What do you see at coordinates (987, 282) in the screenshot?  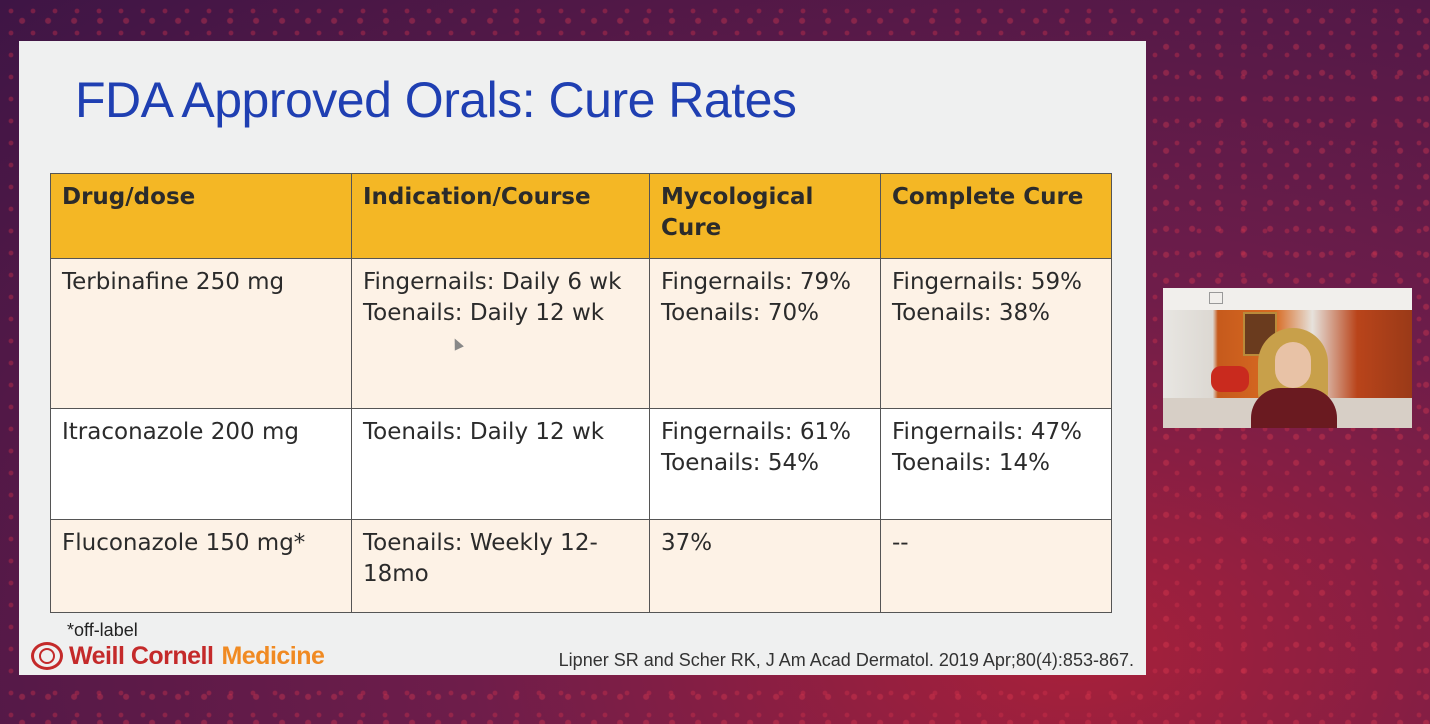 I see `complete-line: Fingernails: 59%` at bounding box center [987, 282].